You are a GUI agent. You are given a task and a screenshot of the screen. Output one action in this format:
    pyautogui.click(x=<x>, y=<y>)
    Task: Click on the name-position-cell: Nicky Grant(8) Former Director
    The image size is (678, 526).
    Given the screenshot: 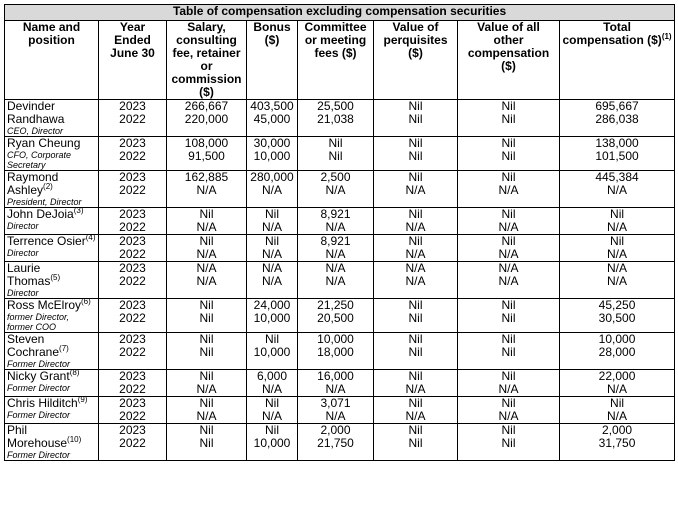 What is the action you would take?
    pyautogui.click(x=51, y=383)
    